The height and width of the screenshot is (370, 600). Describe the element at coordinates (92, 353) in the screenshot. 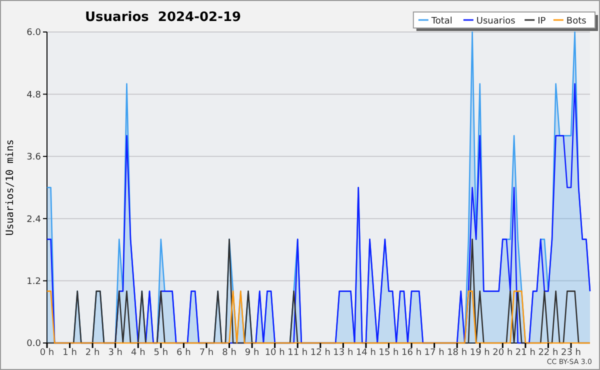

I see `x-tick-label: 2 h` at that location.